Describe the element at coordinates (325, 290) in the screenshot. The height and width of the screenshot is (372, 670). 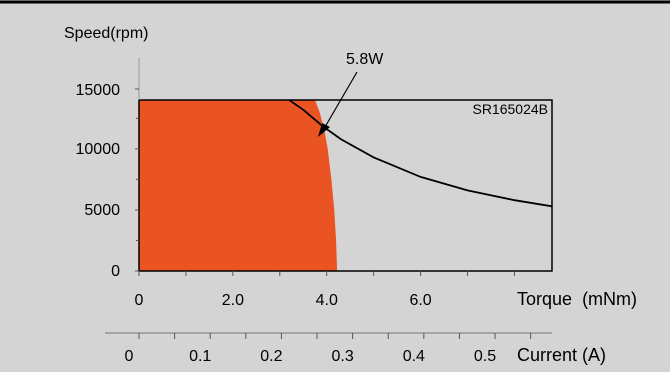
I see `x-axis-ticks: 0 2.0 4.0 6.0` at that location.